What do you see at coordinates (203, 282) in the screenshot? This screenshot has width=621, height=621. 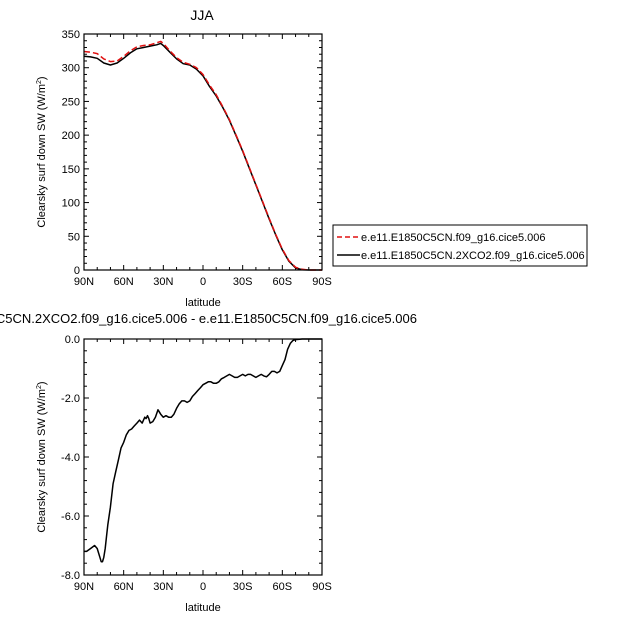 I see `top-x-tick-label: 0` at bounding box center [203, 282].